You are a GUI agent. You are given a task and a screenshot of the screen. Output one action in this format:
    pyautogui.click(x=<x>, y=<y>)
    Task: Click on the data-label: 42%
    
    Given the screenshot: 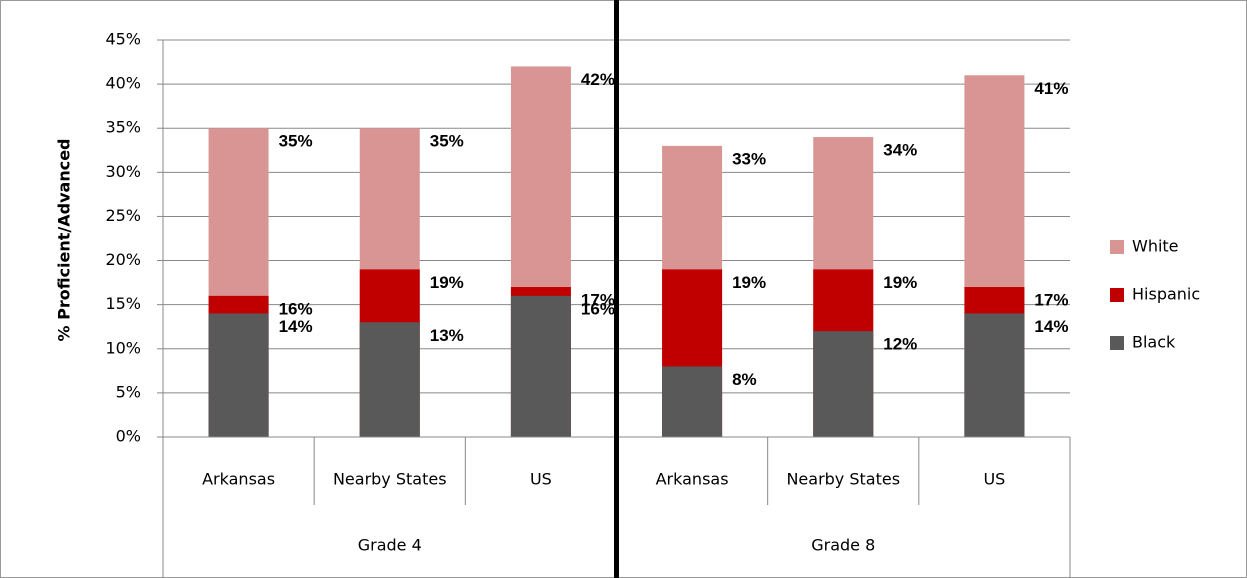 What is the action you would take?
    pyautogui.click(x=598, y=79)
    